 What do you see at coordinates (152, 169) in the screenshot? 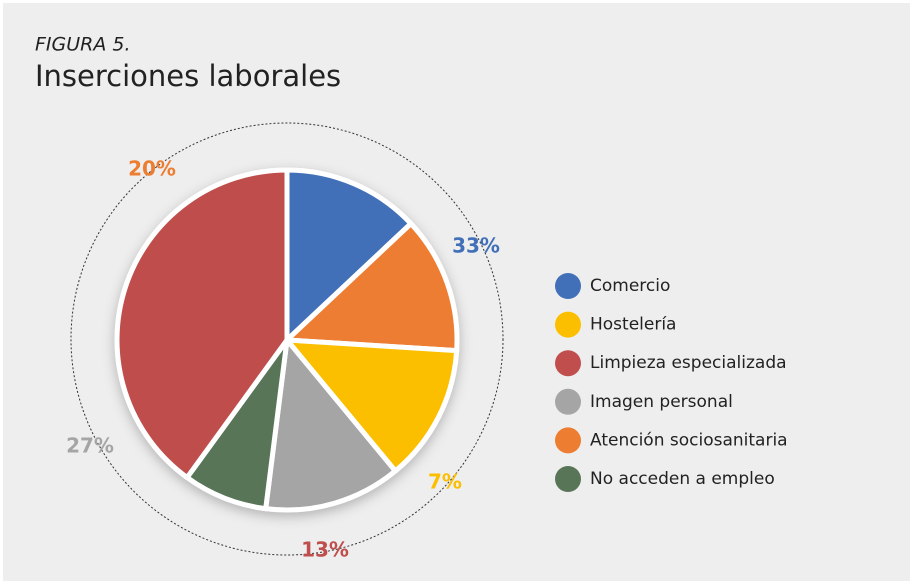
I see `percent-label: 20%` at bounding box center [152, 169].